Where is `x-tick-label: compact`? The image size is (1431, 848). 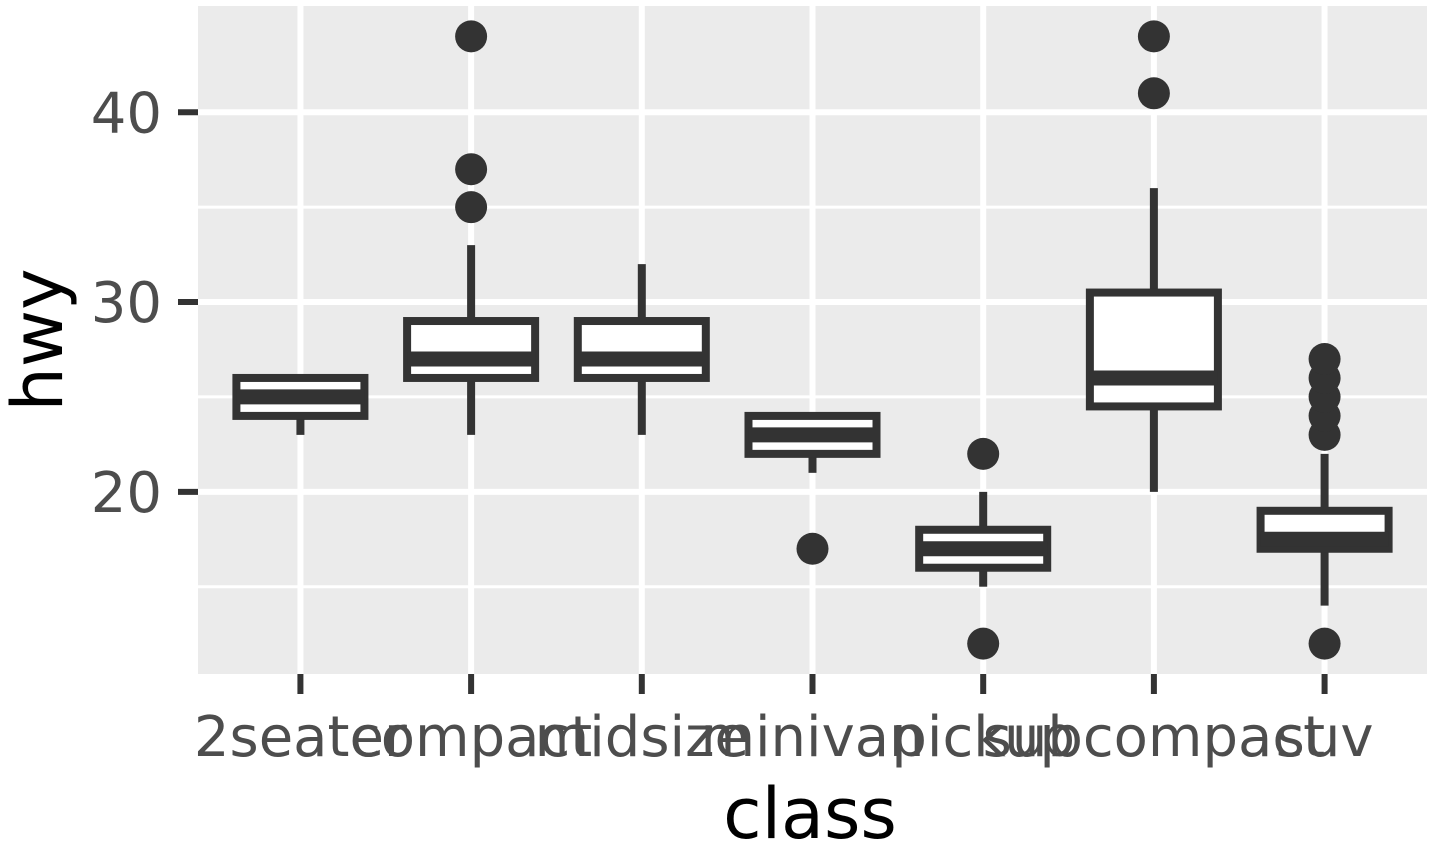
x-tick-label: compact is located at coordinates (471, 737).